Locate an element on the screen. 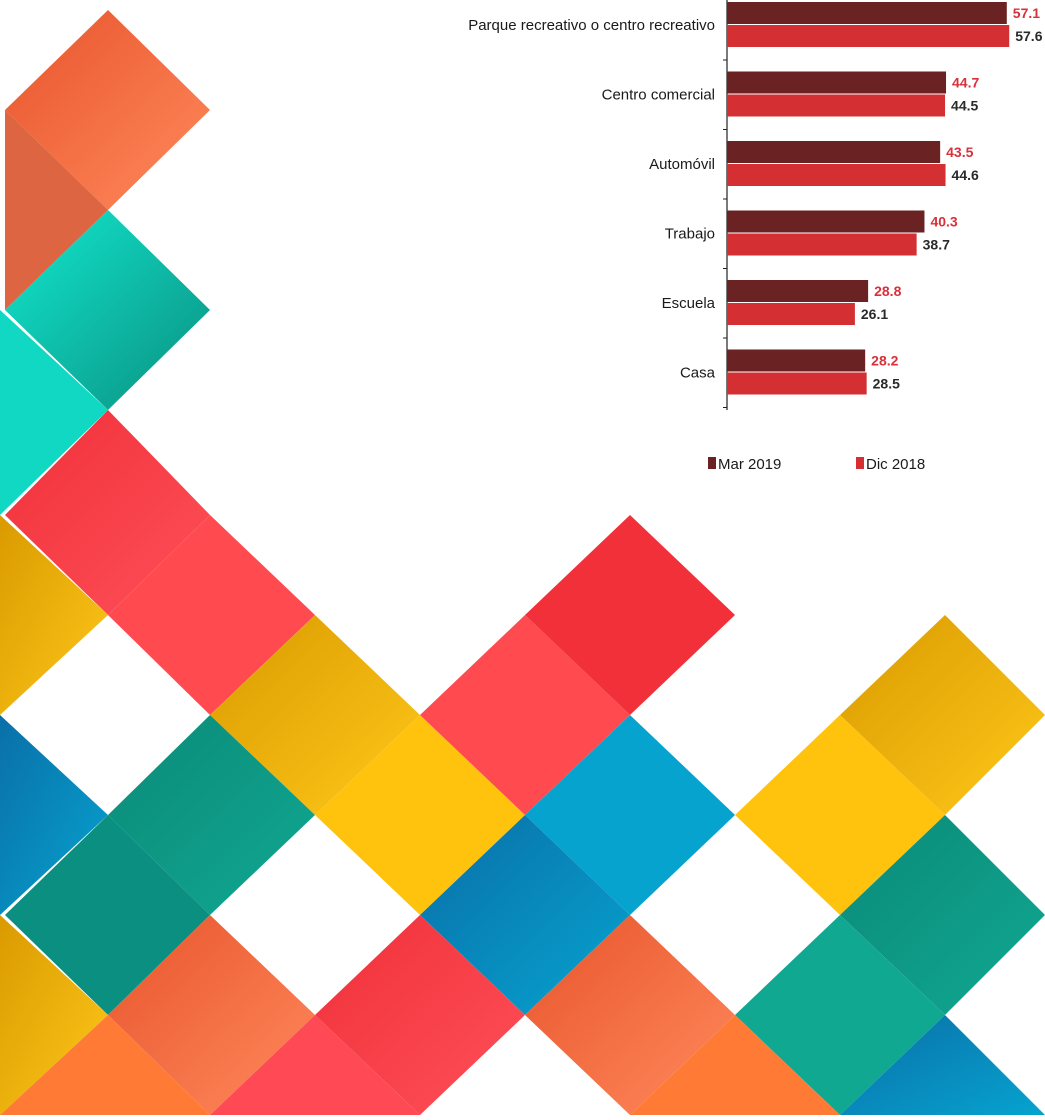 The image size is (1045, 1120). legend-label: Mar 2019 is located at coordinates (749, 464).